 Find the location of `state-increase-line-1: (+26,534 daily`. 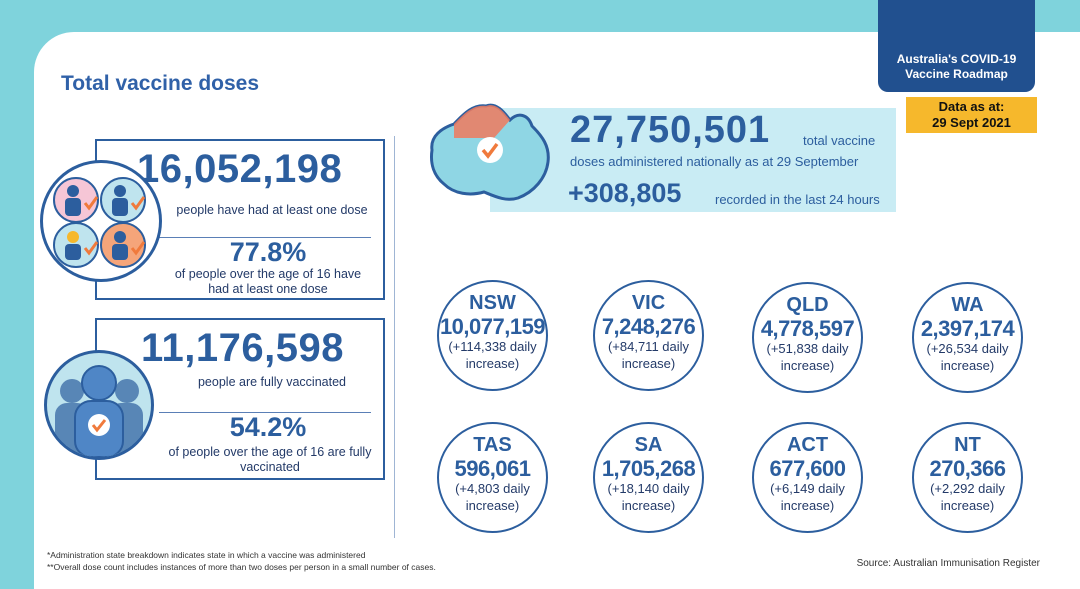

state-increase-line-1: (+26,534 daily is located at coordinates (967, 348).